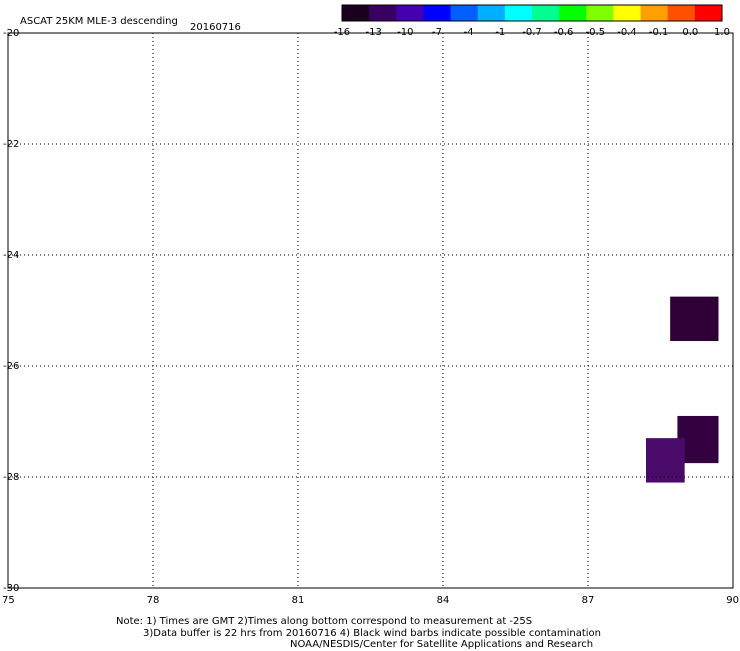 The width and height of the screenshot is (740, 651). Describe the element at coordinates (11, 255) in the screenshot. I see `y-tick-label: -24` at that location.